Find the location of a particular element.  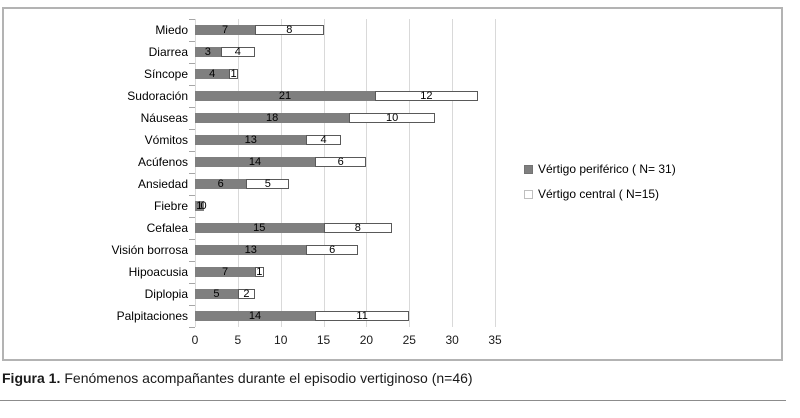

bottom-divider is located at coordinates (393, 400).